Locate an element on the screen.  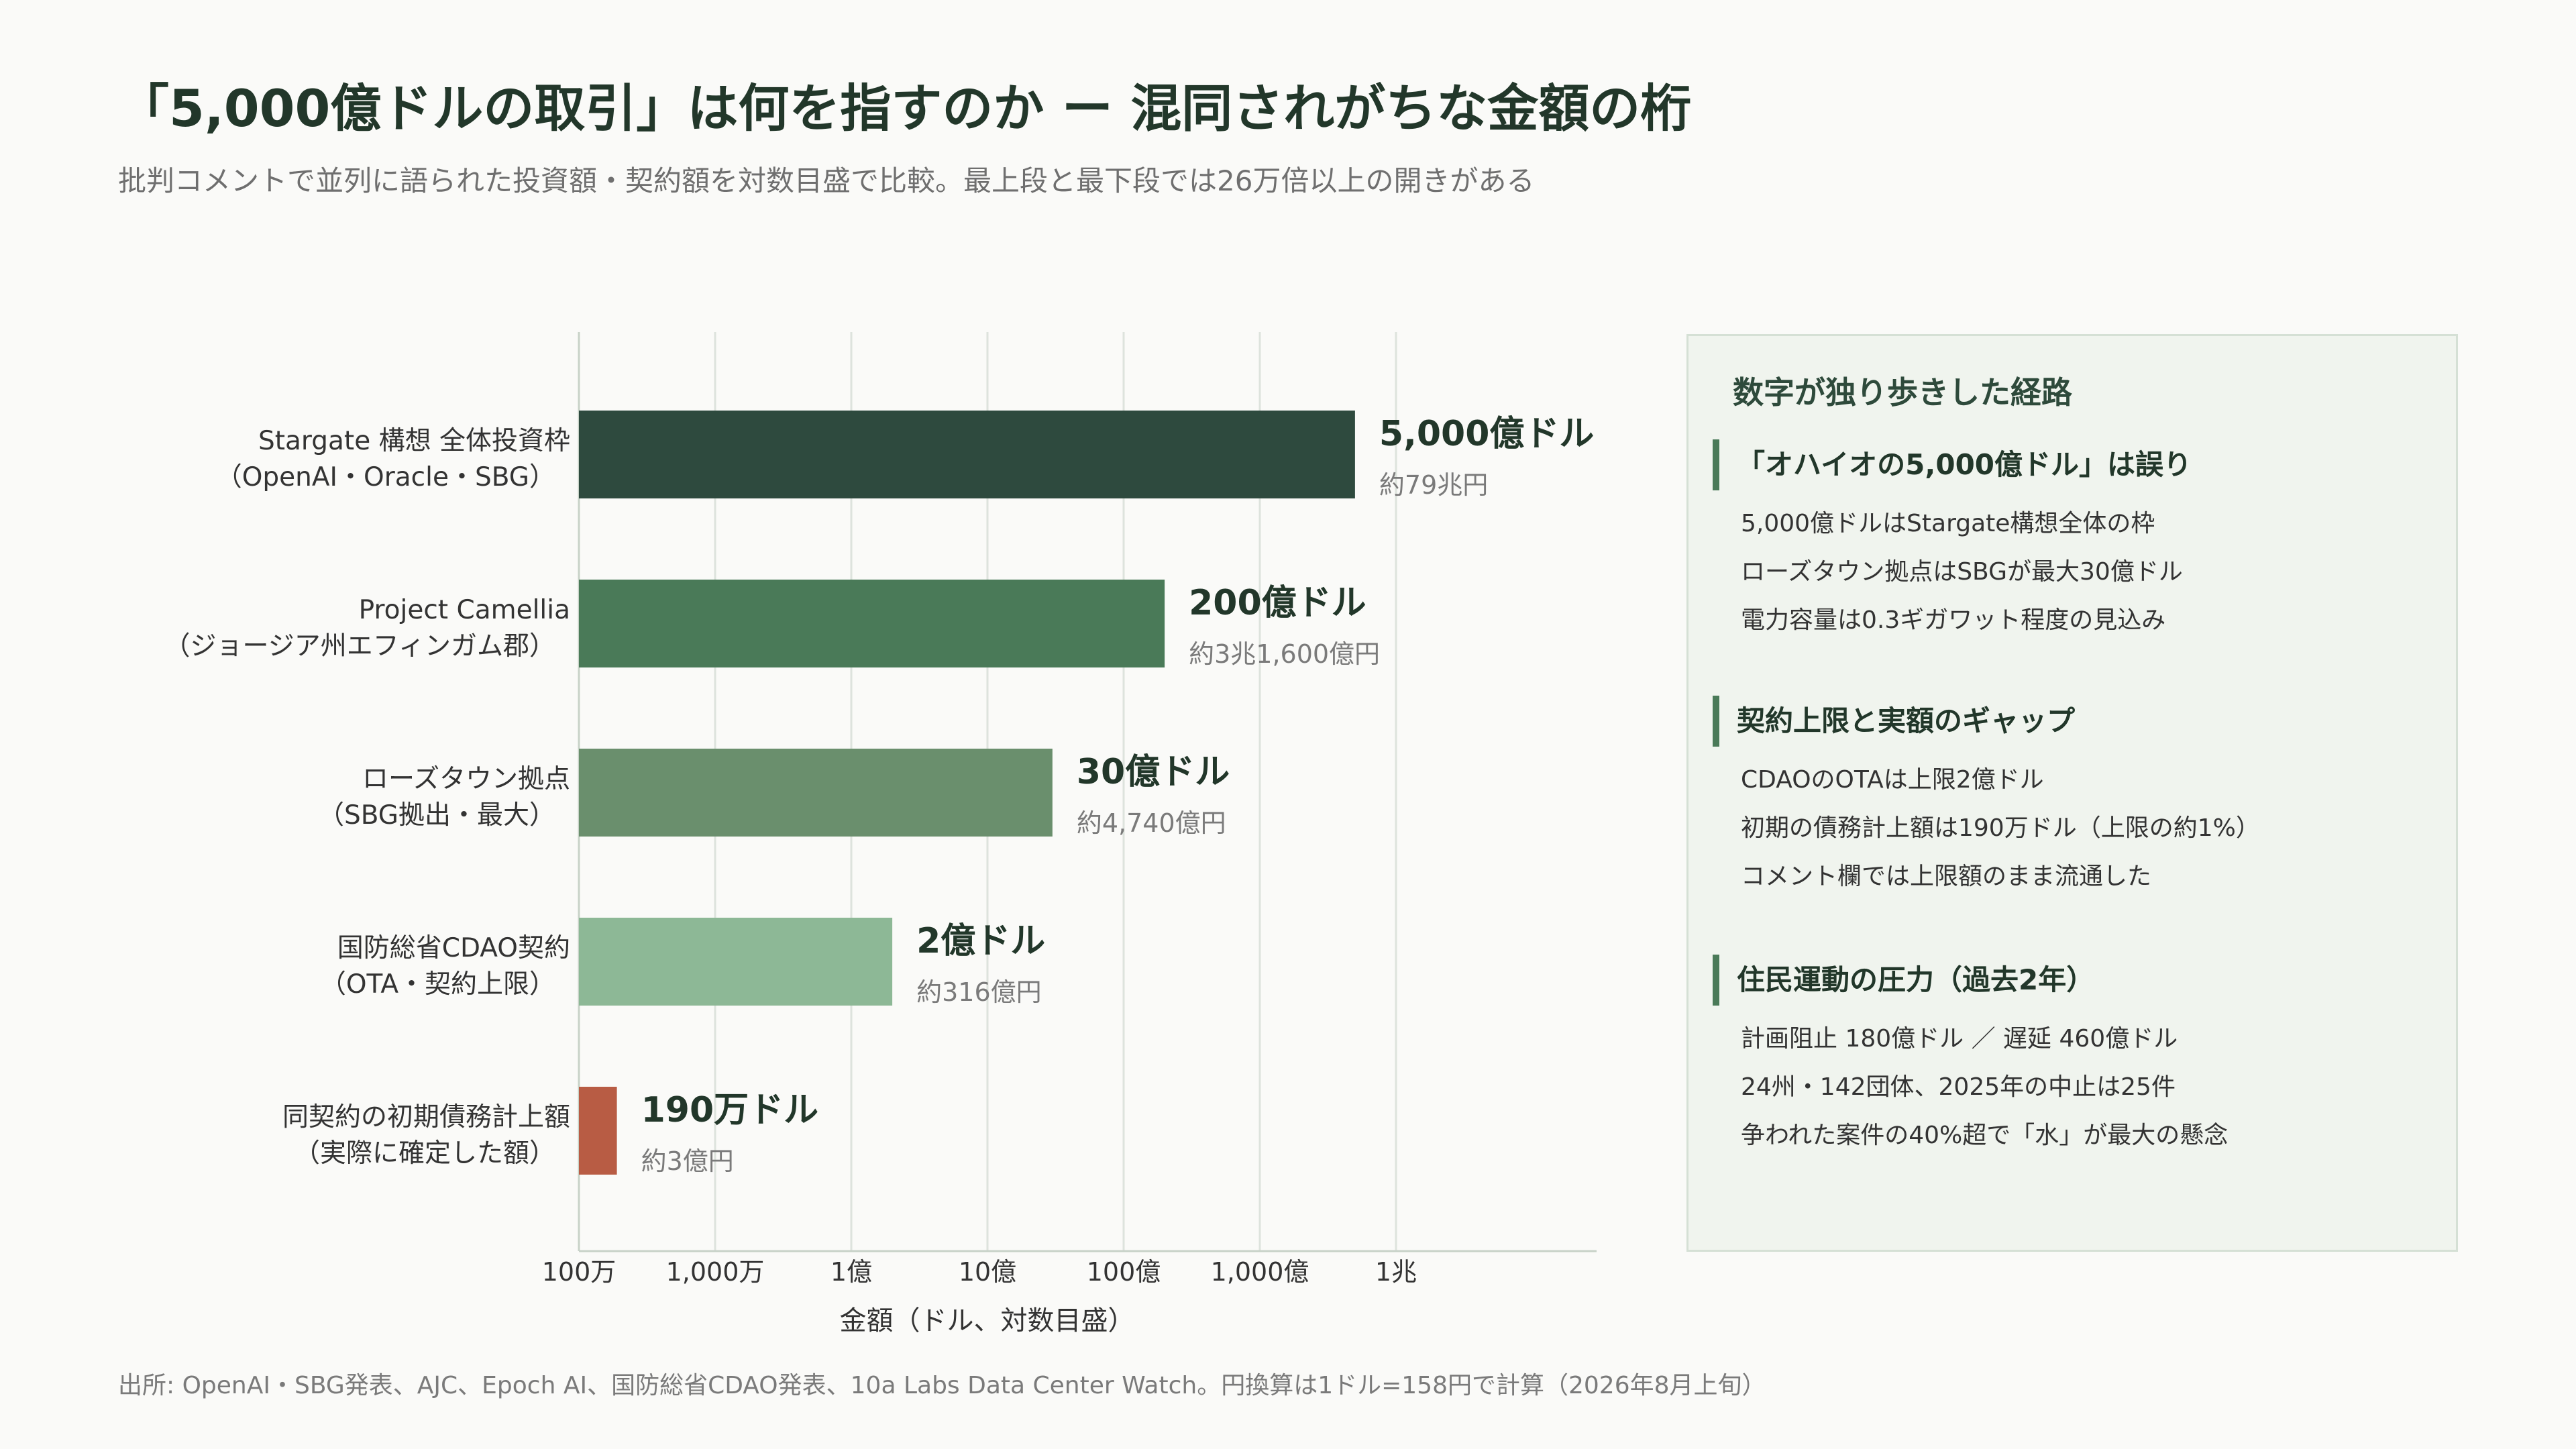
bar-value-label: 190万ドル is located at coordinates (730, 1110).